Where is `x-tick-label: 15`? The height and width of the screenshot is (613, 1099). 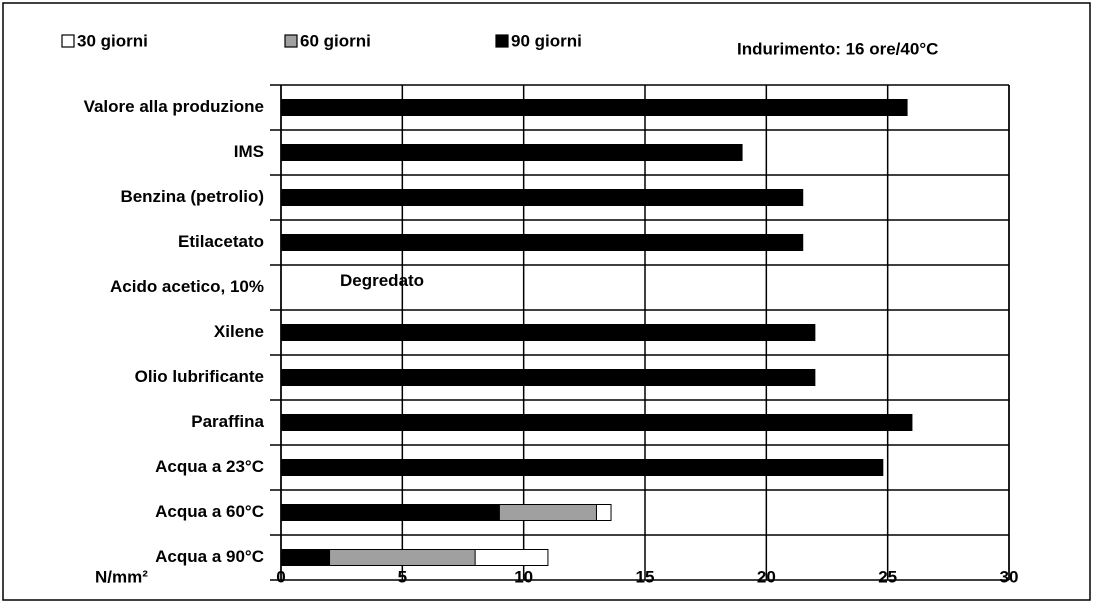 x-tick-label: 15 is located at coordinates (645, 576).